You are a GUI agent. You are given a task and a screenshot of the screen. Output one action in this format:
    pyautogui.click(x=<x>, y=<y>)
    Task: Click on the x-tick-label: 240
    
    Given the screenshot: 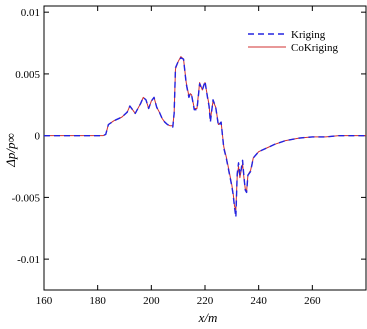 What is the action you would take?
    pyautogui.click(x=258, y=301)
    